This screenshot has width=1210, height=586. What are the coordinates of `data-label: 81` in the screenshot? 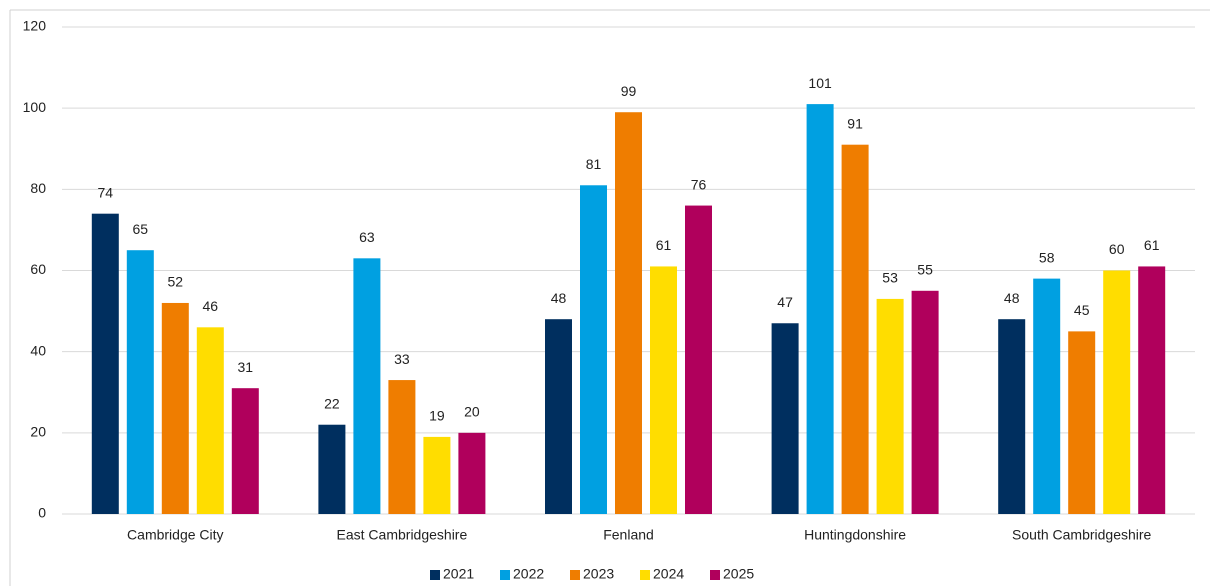 It's located at (594, 164).